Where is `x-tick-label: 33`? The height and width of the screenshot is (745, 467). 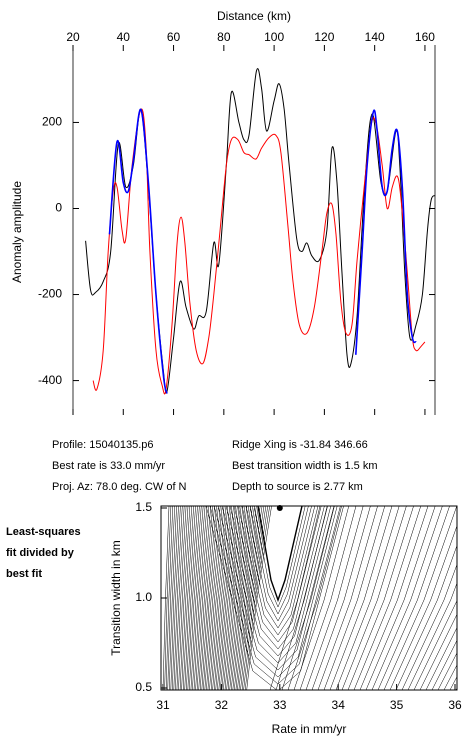 x-tick-label: 33 is located at coordinates (280, 705).